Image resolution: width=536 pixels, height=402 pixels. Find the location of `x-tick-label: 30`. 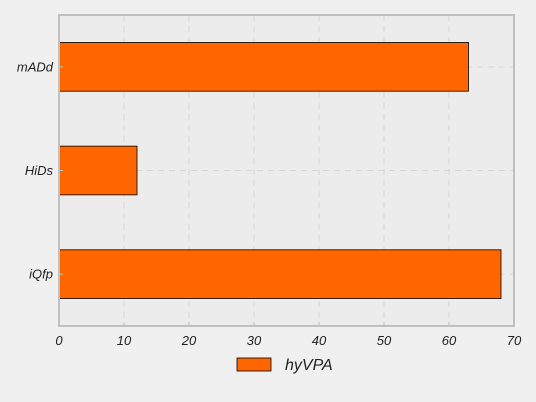

x-tick-label: 30 is located at coordinates (254, 340).